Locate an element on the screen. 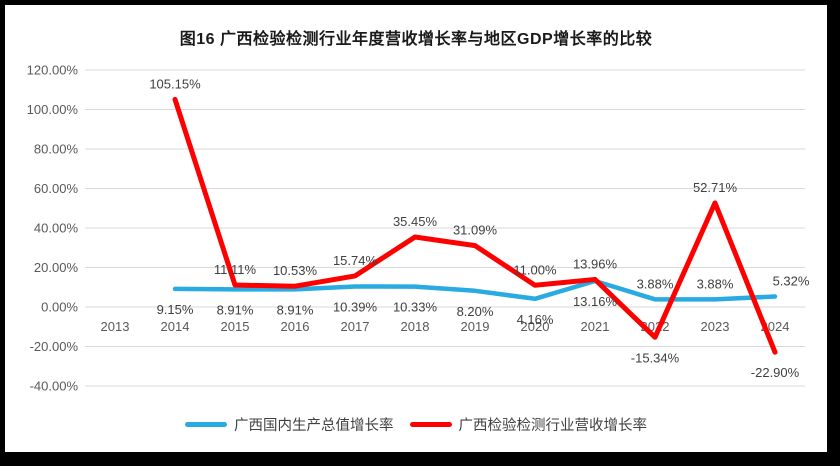  gdp-data-label: 5.32% is located at coordinates (791, 280).